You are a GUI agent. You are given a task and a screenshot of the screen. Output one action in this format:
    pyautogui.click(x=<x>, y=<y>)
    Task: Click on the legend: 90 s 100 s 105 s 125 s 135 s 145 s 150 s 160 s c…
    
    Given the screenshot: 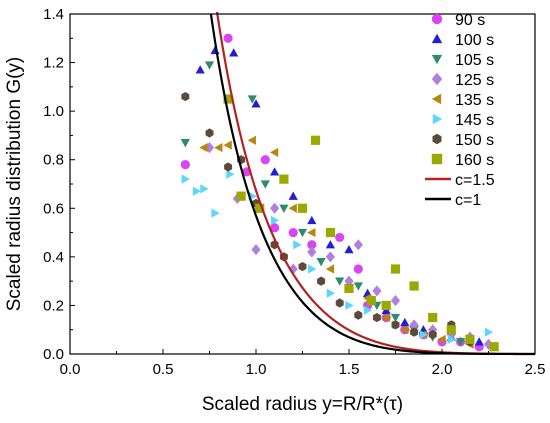 What is the action you would take?
    pyautogui.click(x=460, y=110)
    